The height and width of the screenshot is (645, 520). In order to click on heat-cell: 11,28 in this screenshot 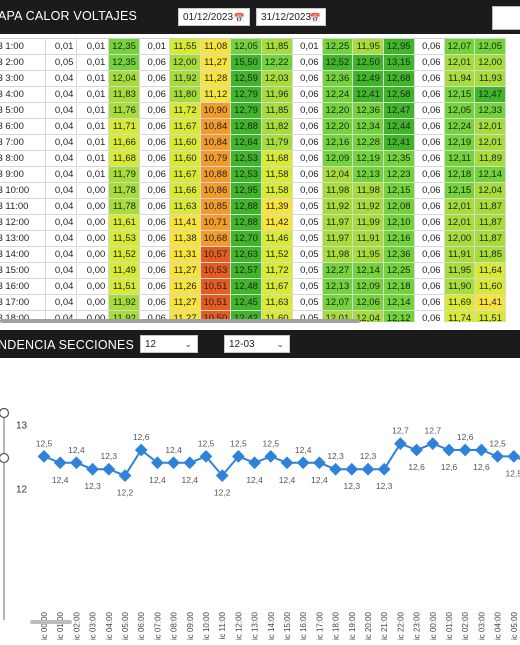, I will do `click(215, 78)`.